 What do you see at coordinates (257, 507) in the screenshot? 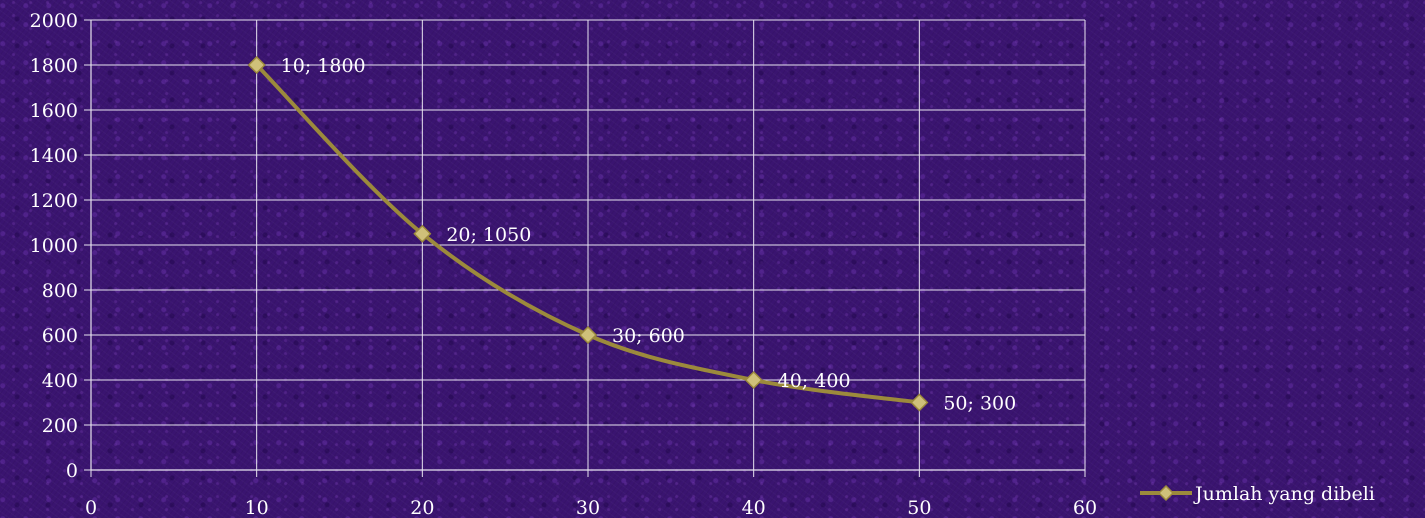
I see `x-tick-label: 10` at bounding box center [257, 507].